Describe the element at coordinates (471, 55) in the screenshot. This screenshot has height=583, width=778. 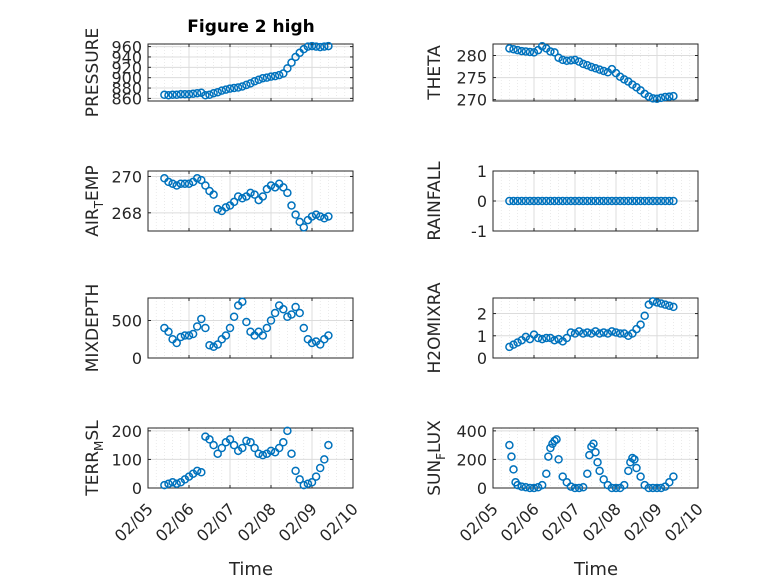
I see `y-tick-label: 280` at that location.